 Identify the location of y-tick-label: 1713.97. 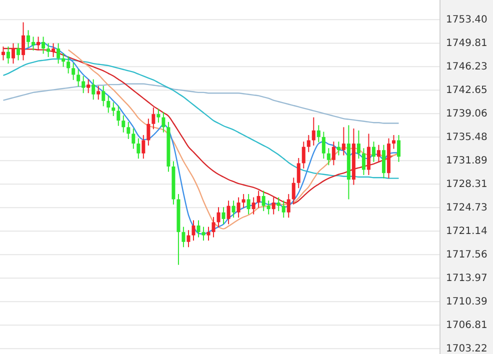
(467, 278).